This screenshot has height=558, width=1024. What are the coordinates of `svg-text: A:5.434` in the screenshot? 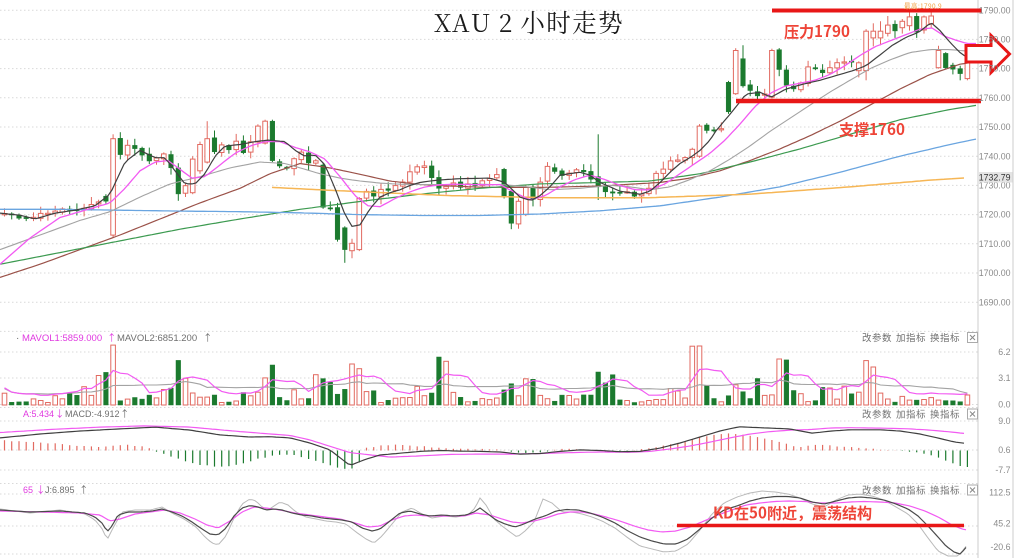 It's located at (38, 414).